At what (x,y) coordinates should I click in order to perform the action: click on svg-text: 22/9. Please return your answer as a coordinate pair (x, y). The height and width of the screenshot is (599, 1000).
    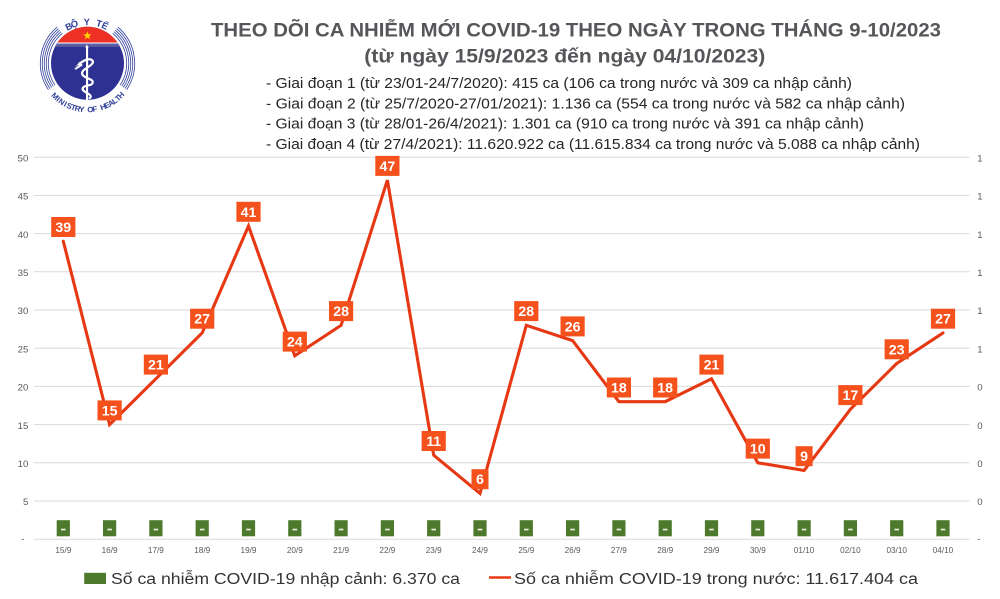
    Looking at the image, I should click on (387, 550).